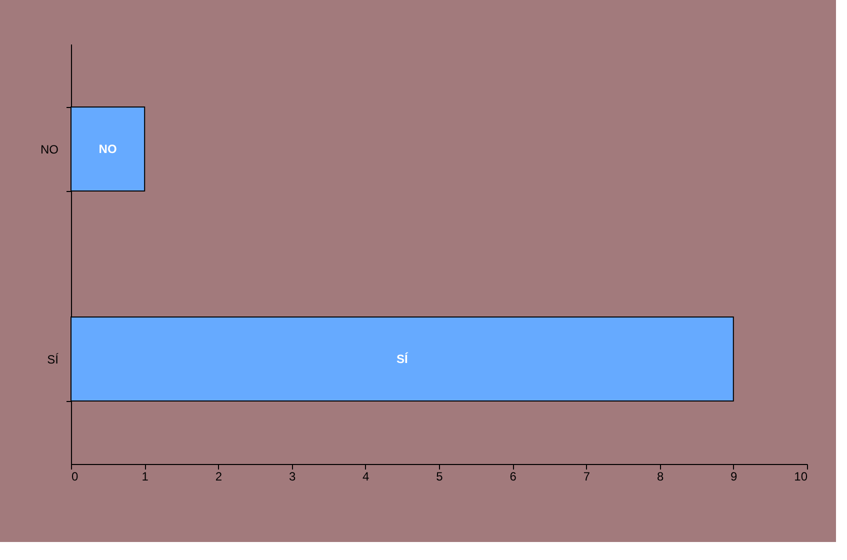  I want to click on x-tick-label: 5, so click(440, 477).